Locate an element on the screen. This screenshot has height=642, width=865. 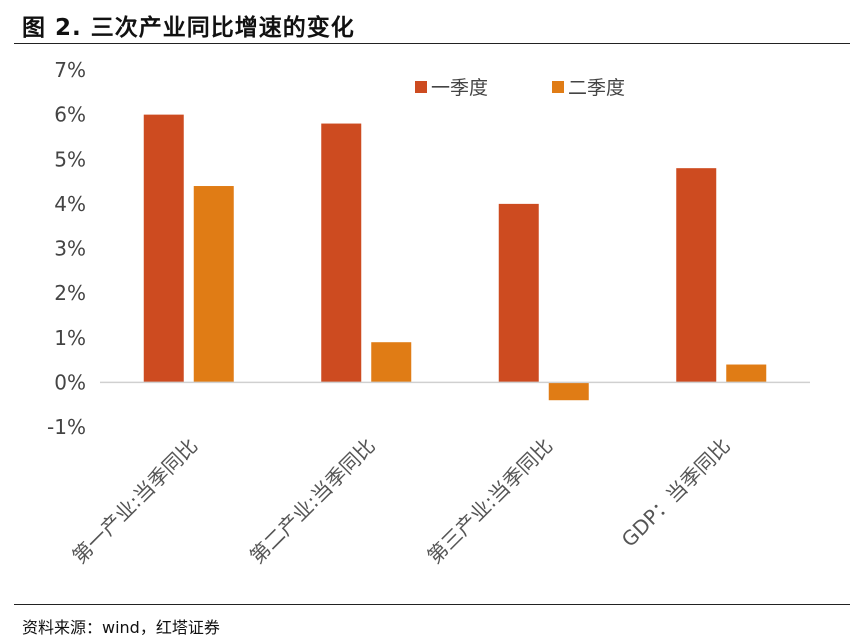
y-tick-label: 0% is located at coordinates (70, 382).